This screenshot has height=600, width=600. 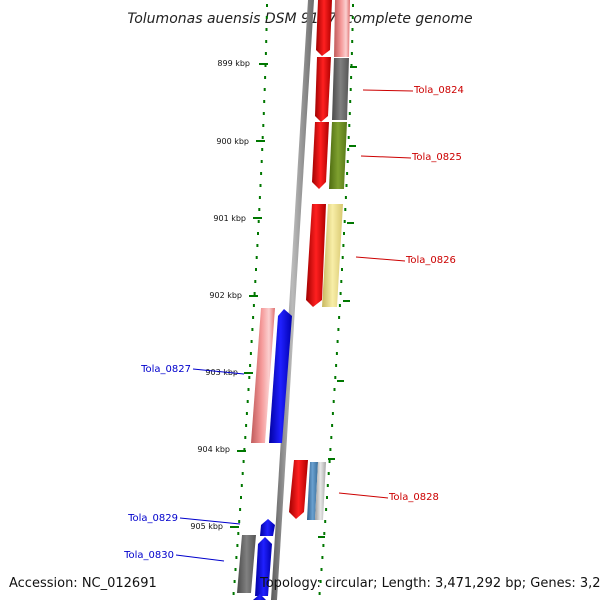 What do you see at coordinates (233, 63) in the screenshot?
I see `scale-label: 899 kbp` at bounding box center [233, 63].